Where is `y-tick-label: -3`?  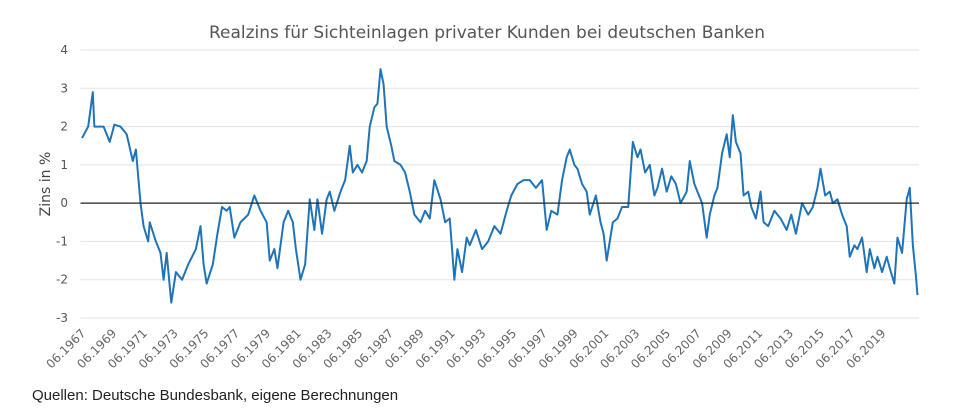 y-tick-label: -3 is located at coordinates (62, 318).